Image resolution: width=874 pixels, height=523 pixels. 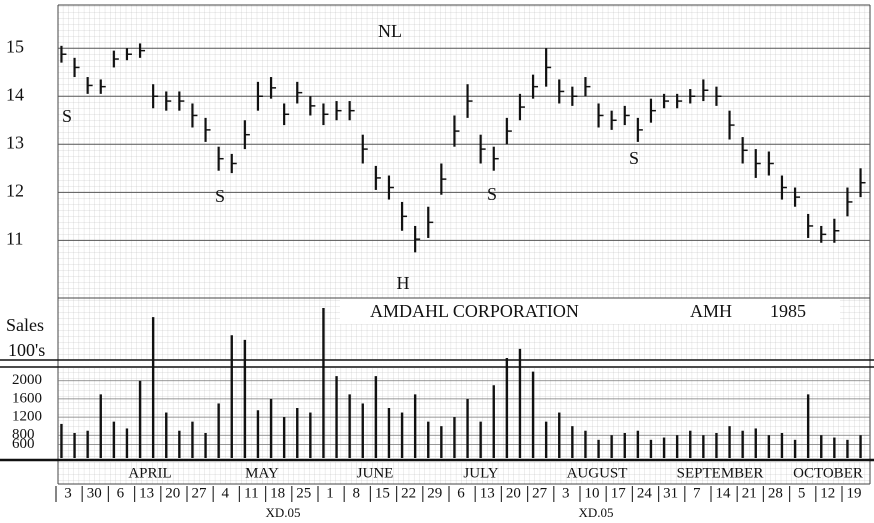 I want to click on month-label: OCTOBER, so click(x=828, y=473).